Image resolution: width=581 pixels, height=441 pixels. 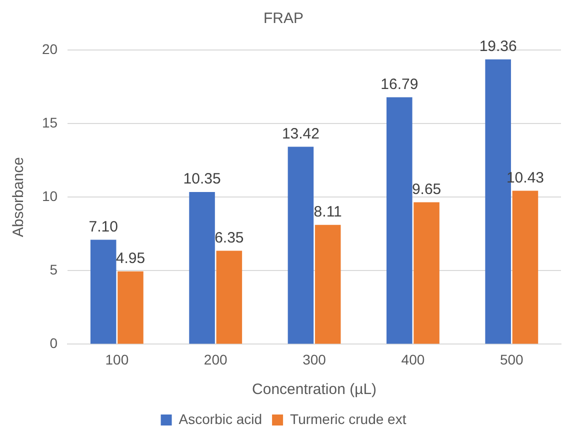 What do you see at coordinates (131, 259) in the screenshot?
I see `data-label: 4.95` at bounding box center [131, 259].